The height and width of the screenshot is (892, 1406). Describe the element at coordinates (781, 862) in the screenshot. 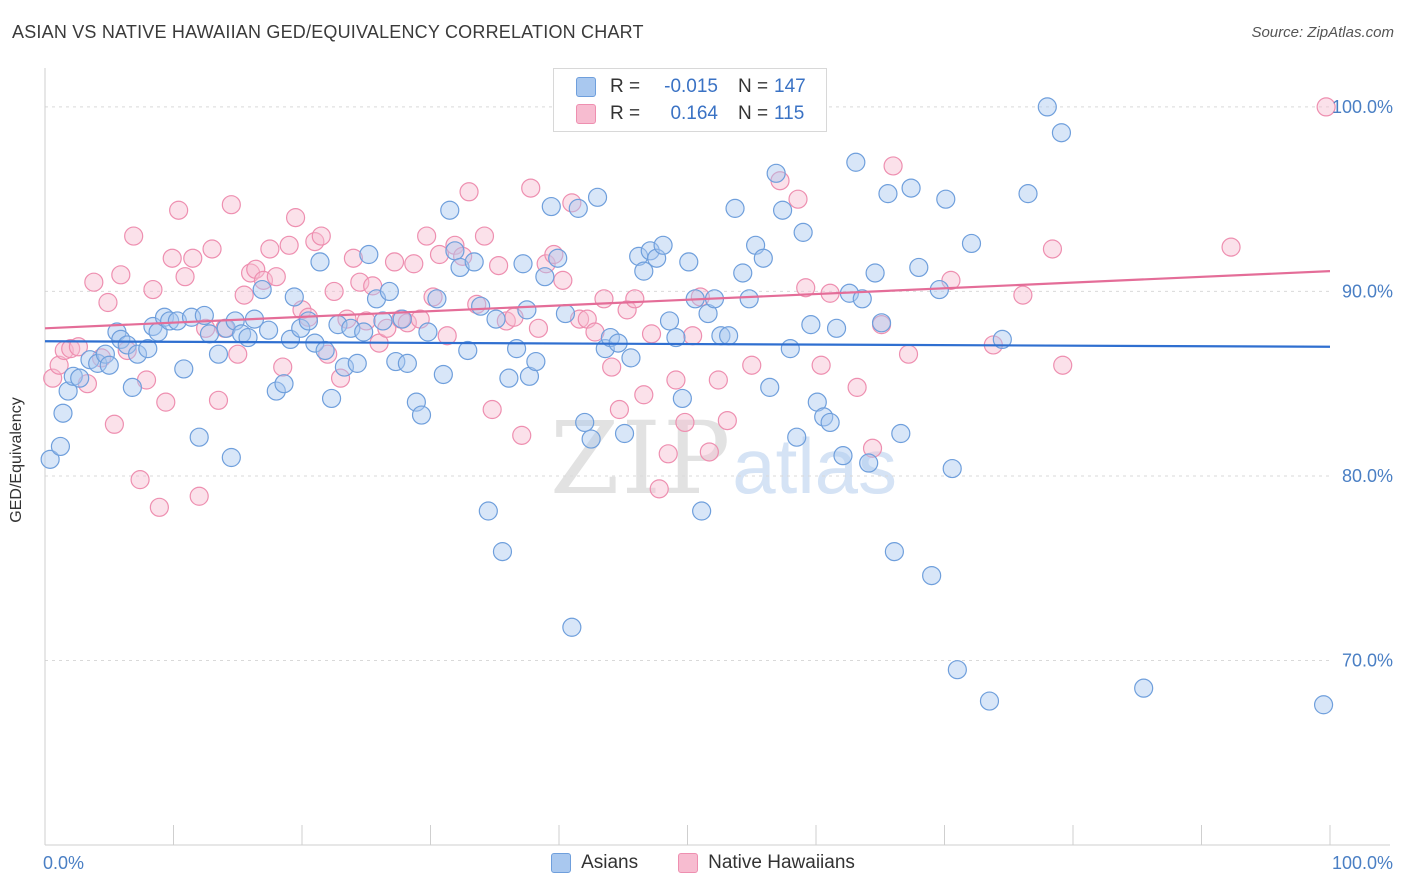

I see `legend-label-native-hawaiians: Native Hawaiians` at that location.